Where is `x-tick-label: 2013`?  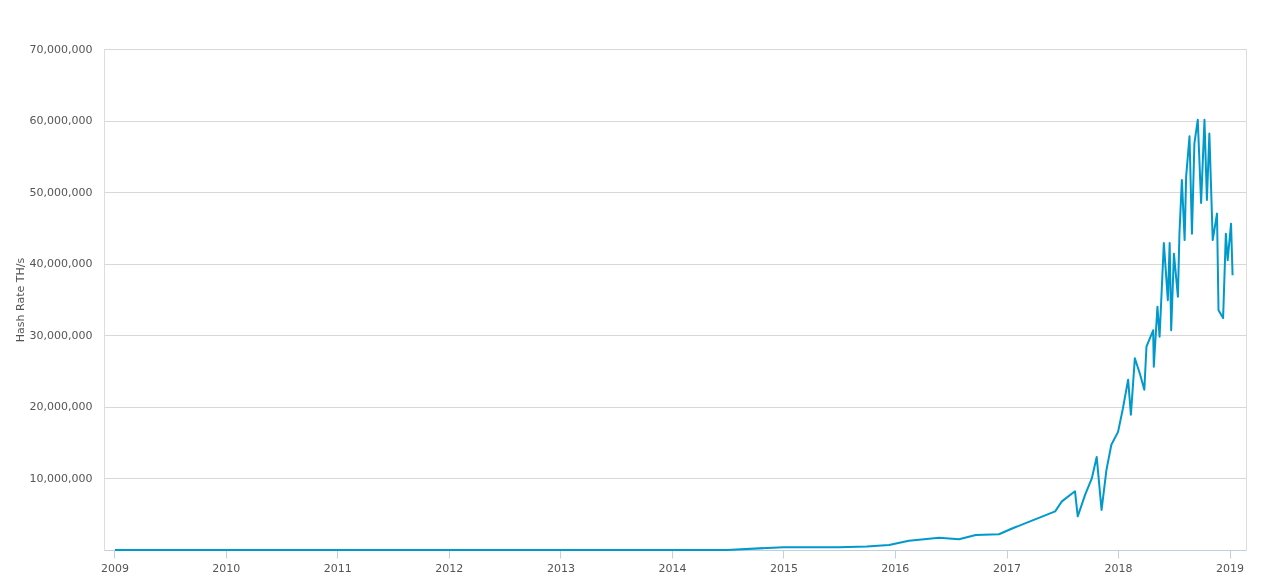 x-tick-label: 2013 is located at coordinates (560, 568).